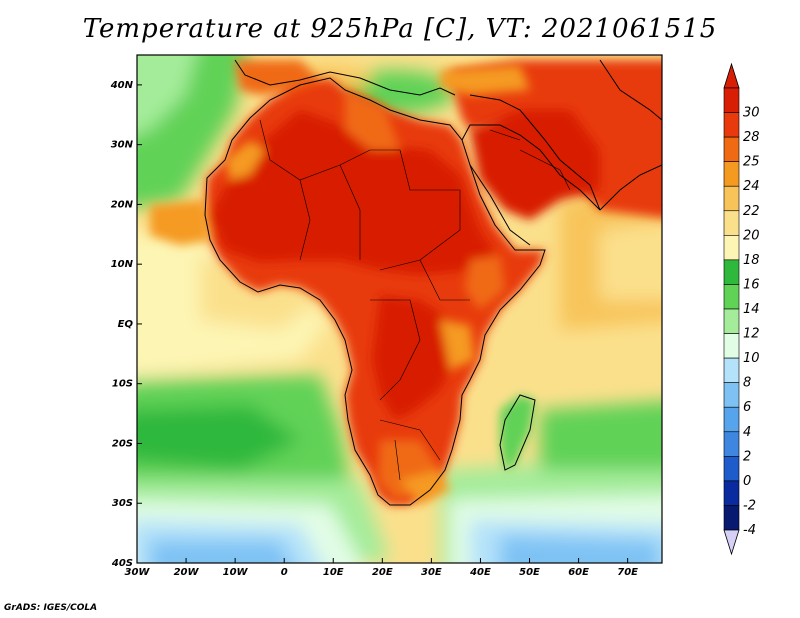  Describe the element at coordinates (731, 542) in the screenshot. I see `colorbar-bottom-arrow` at that location.